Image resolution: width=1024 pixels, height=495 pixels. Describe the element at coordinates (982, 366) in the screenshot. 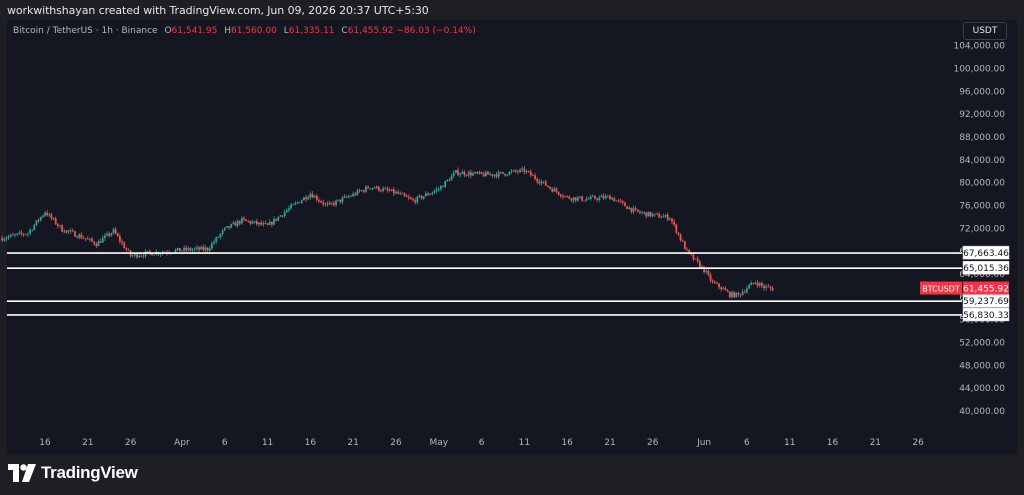

I see `y-tick-label: 48,000.00` at that location.